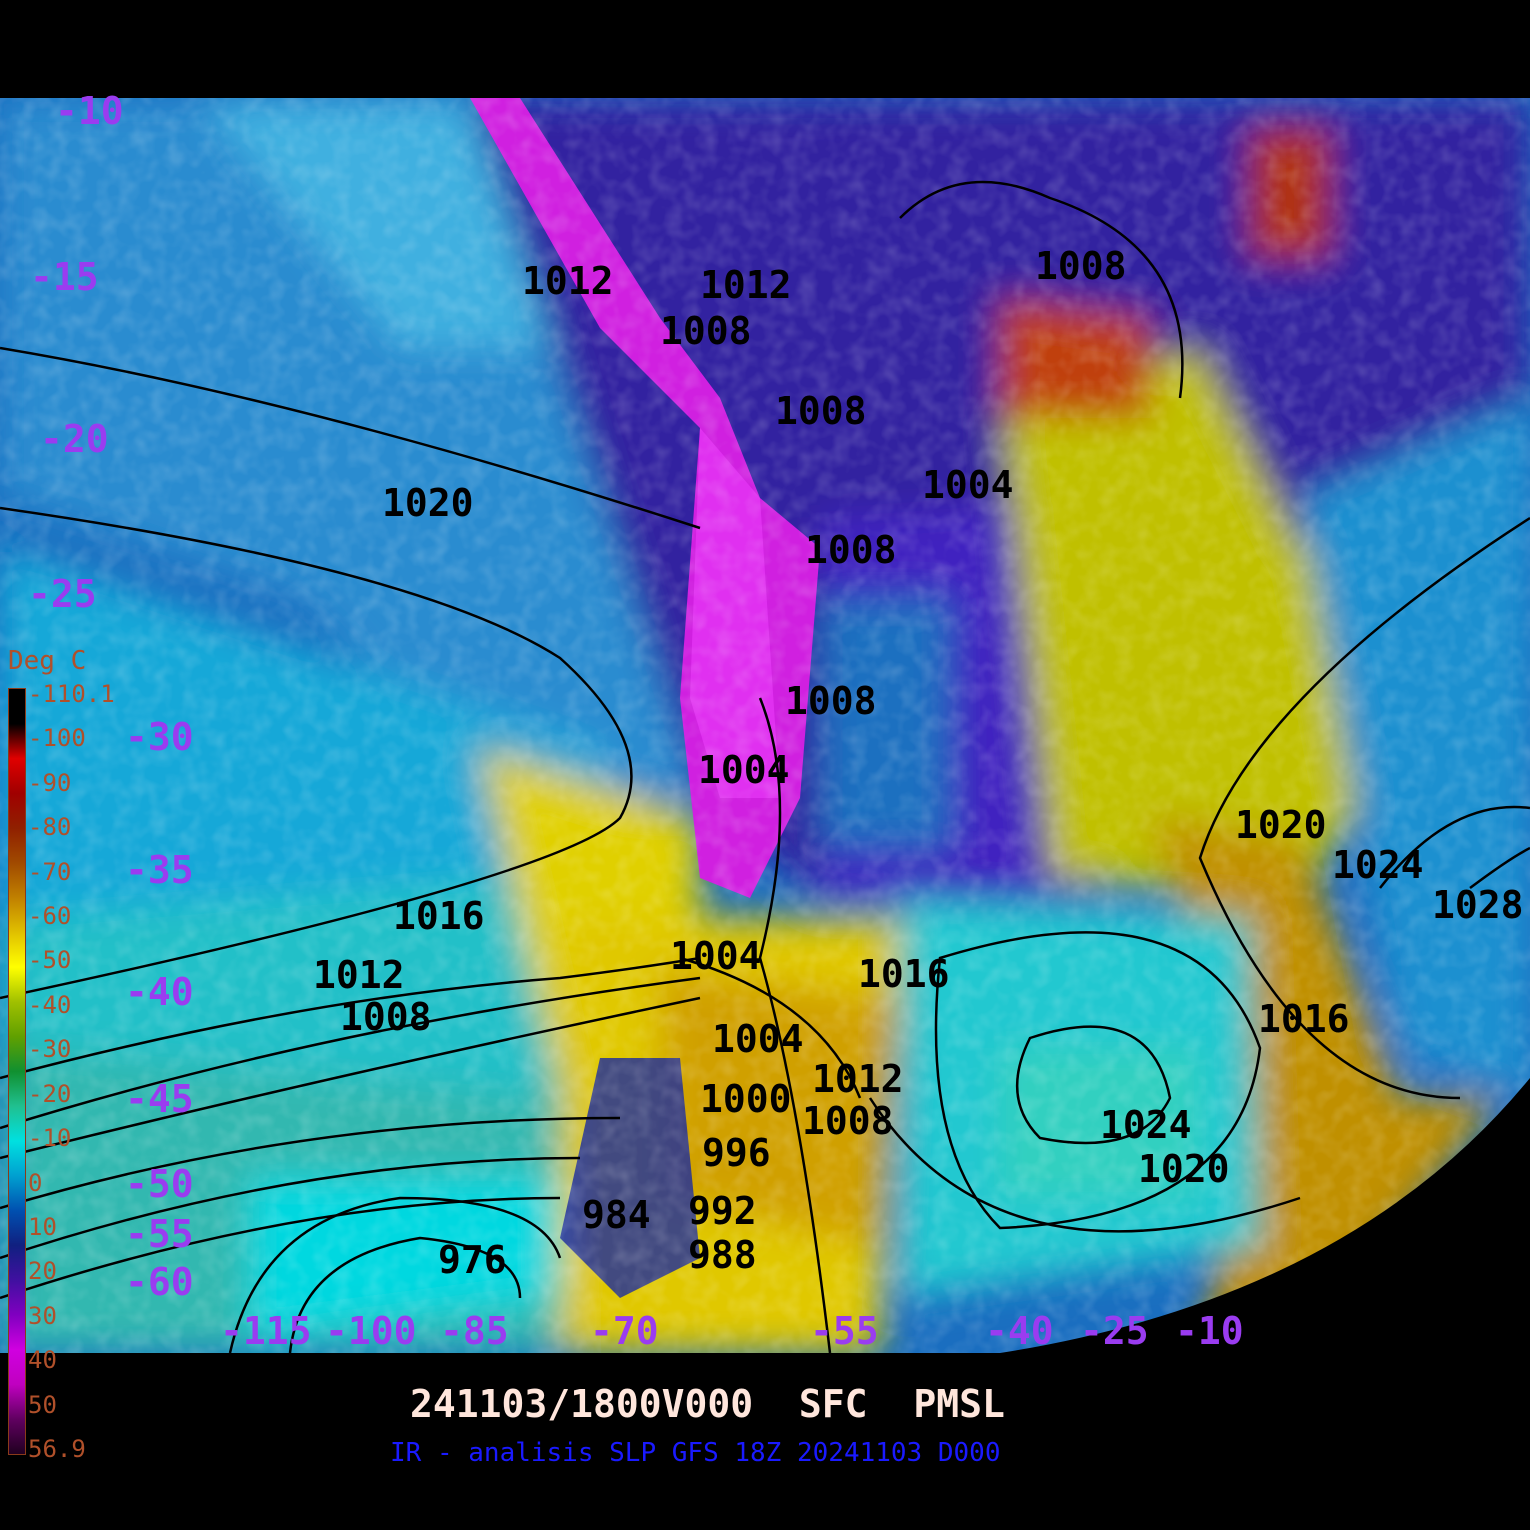  What do you see at coordinates (50, 1138) in the screenshot?
I see `colorbar-tick-label: -10` at bounding box center [50, 1138].